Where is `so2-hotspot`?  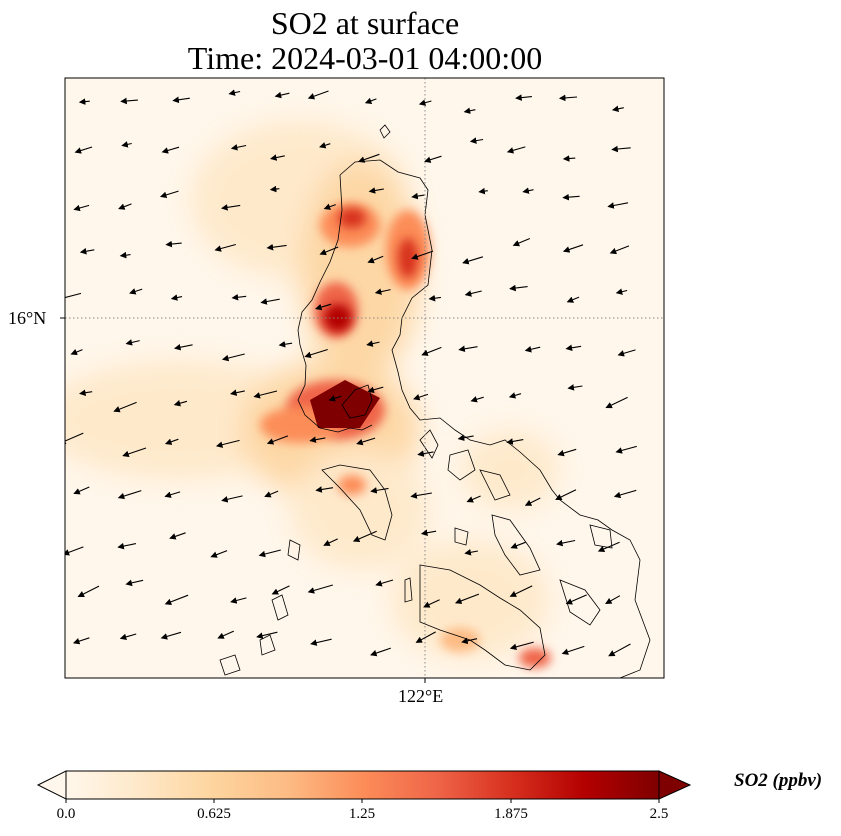
so2-hotspot is located at coordinates (345, 404).